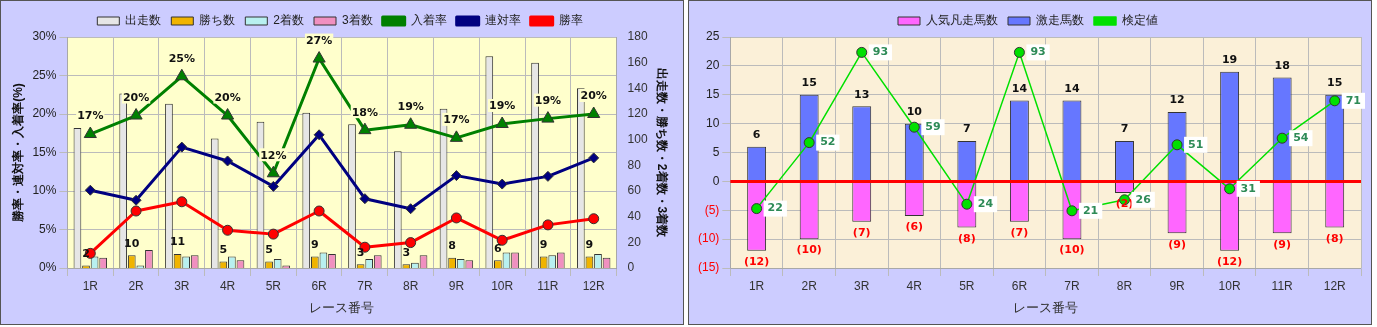  Describe the element at coordinates (452, 246) in the screenshot. I see `data-label: 8` at that location.